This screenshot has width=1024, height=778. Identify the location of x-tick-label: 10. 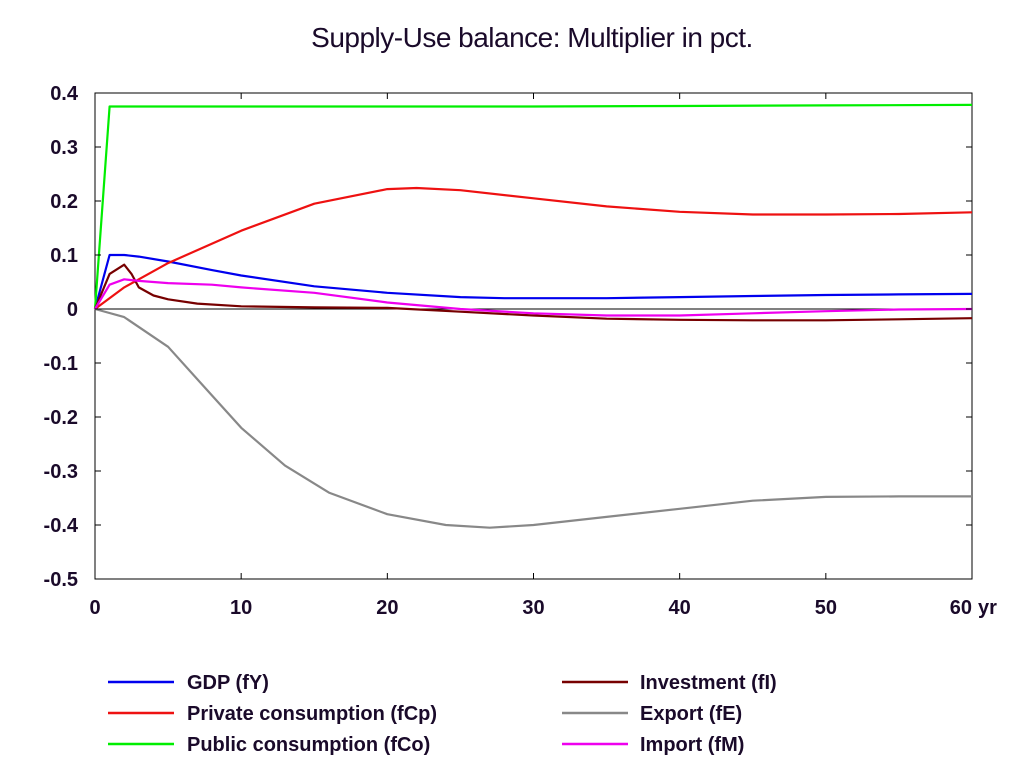
(241, 608).